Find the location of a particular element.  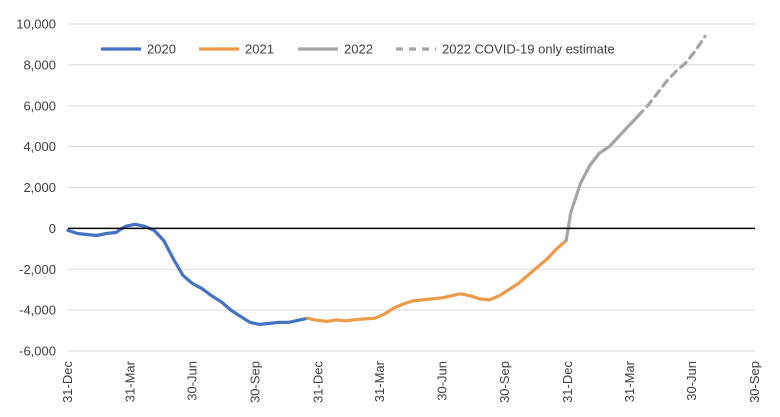

y-tick-label: 10,000 is located at coordinates (36, 24).